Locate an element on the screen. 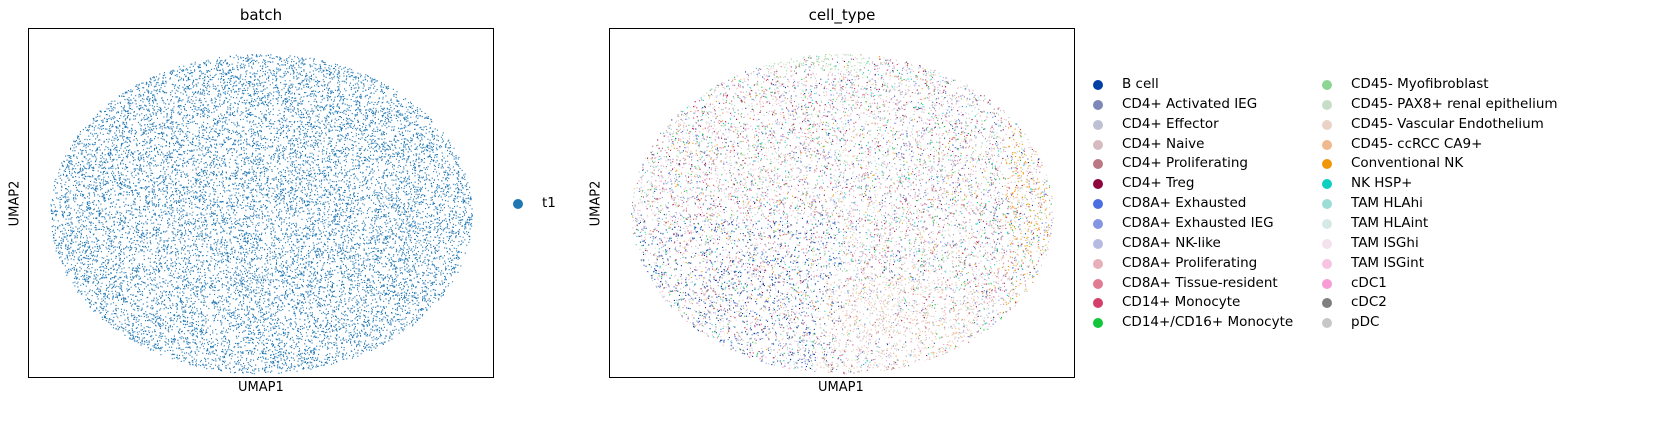 The width and height of the screenshot is (1661, 429). legend-label: CD4+ Proliferating is located at coordinates (1185, 163).